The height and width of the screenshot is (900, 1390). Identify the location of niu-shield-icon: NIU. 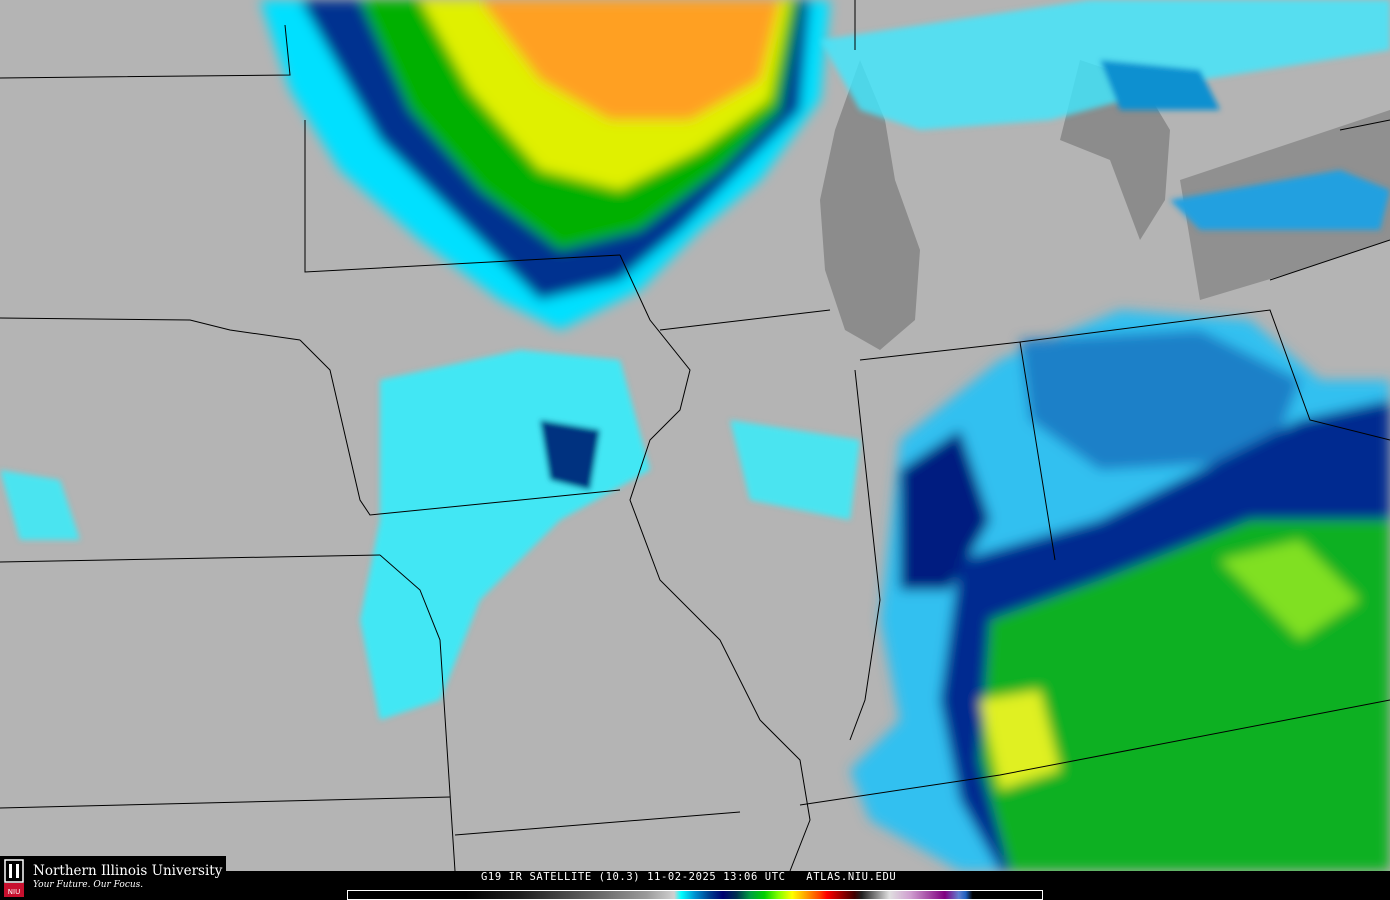
(14, 878).